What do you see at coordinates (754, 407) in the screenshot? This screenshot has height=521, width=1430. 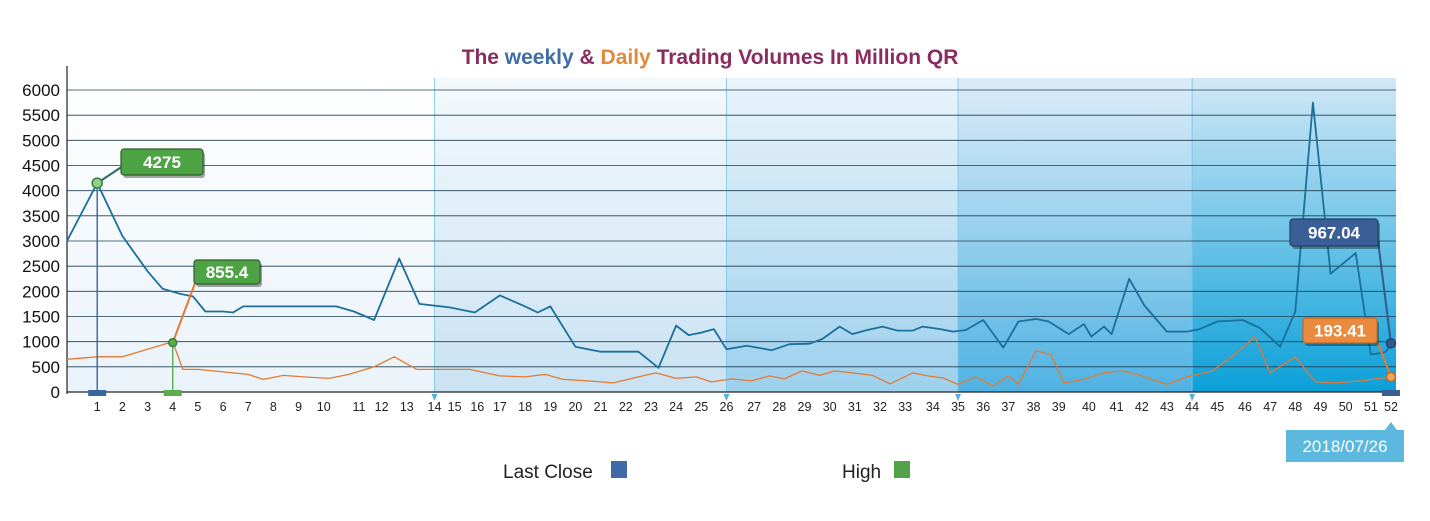 I see `x-tick-label: 27` at bounding box center [754, 407].